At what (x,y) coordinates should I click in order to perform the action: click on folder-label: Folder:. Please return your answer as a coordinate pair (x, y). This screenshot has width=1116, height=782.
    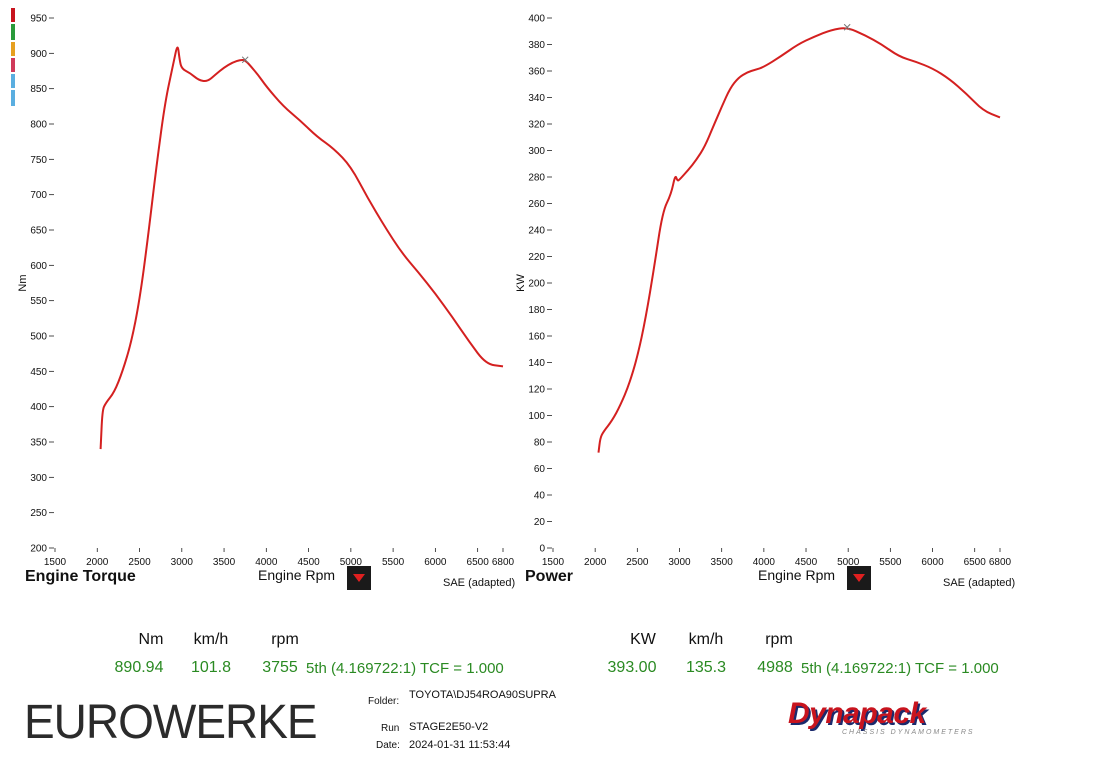
    Looking at the image, I should click on (384, 701).